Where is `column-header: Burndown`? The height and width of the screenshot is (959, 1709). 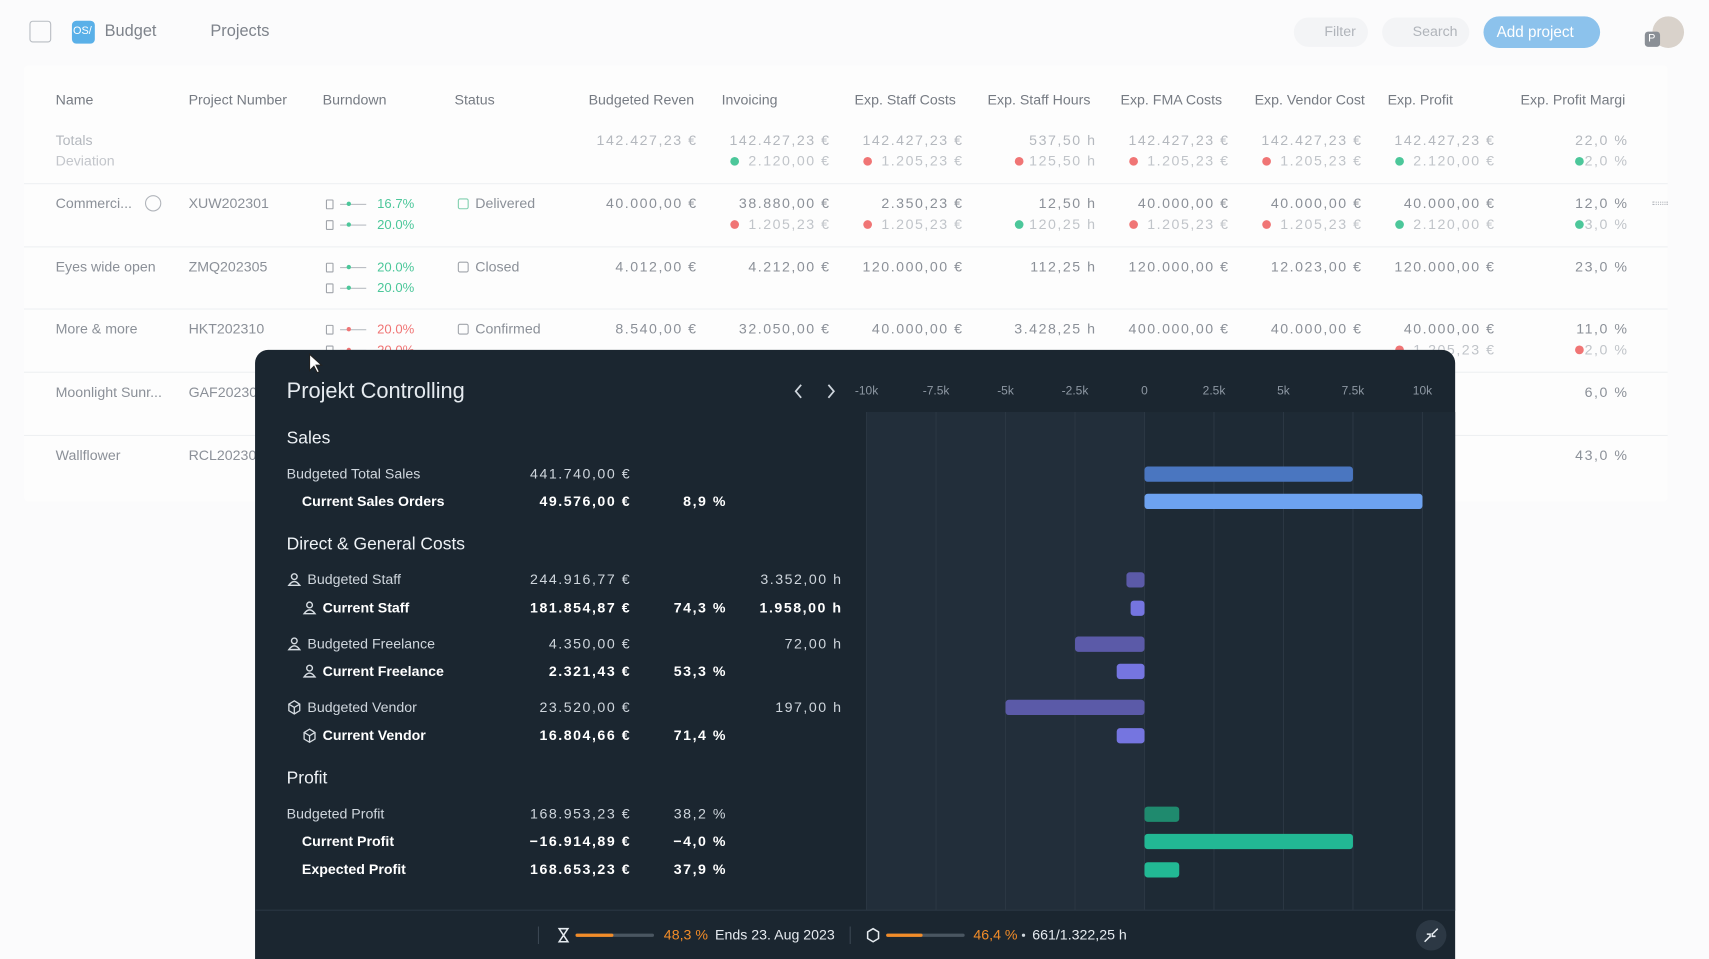
column-header: Burndown is located at coordinates (354, 99).